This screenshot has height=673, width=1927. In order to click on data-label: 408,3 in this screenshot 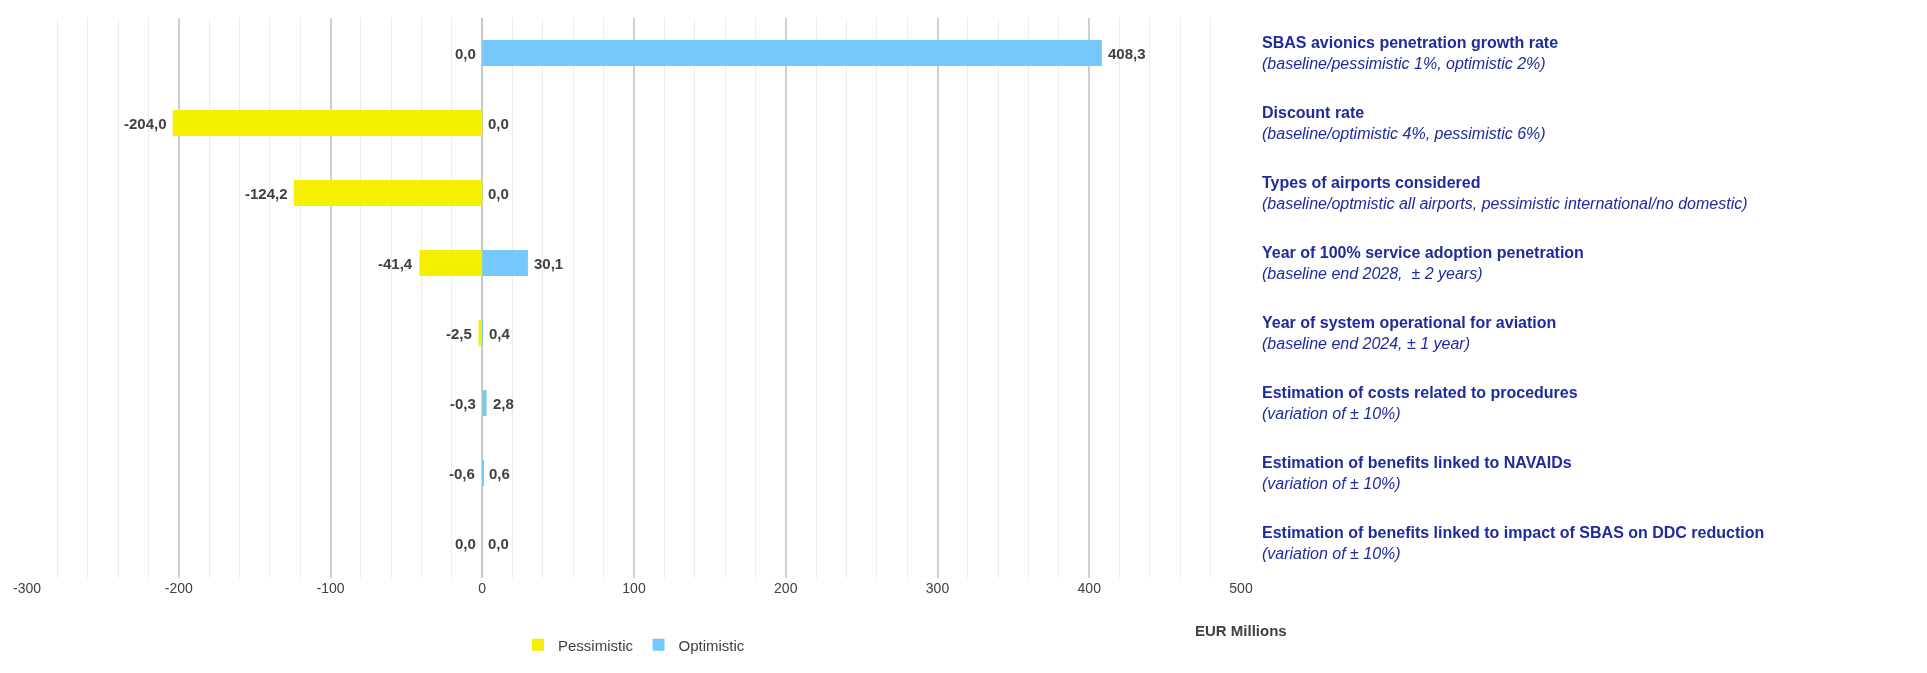, I will do `click(1127, 53)`.